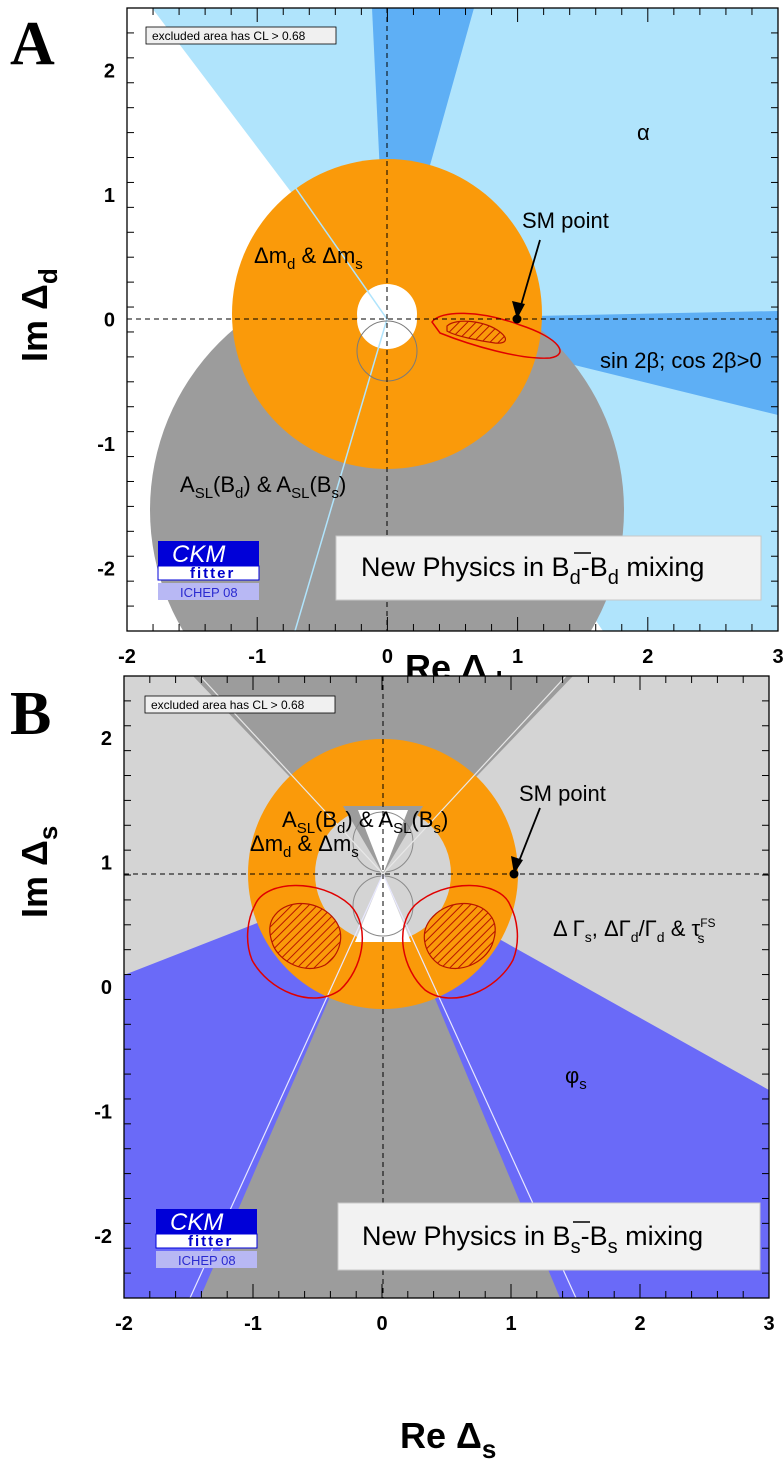  What do you see at coordinates (228, 705) in the screenshot?
I see `cl-note-b: excluded area has CL > 0.68` at bounding box center [228, 705].